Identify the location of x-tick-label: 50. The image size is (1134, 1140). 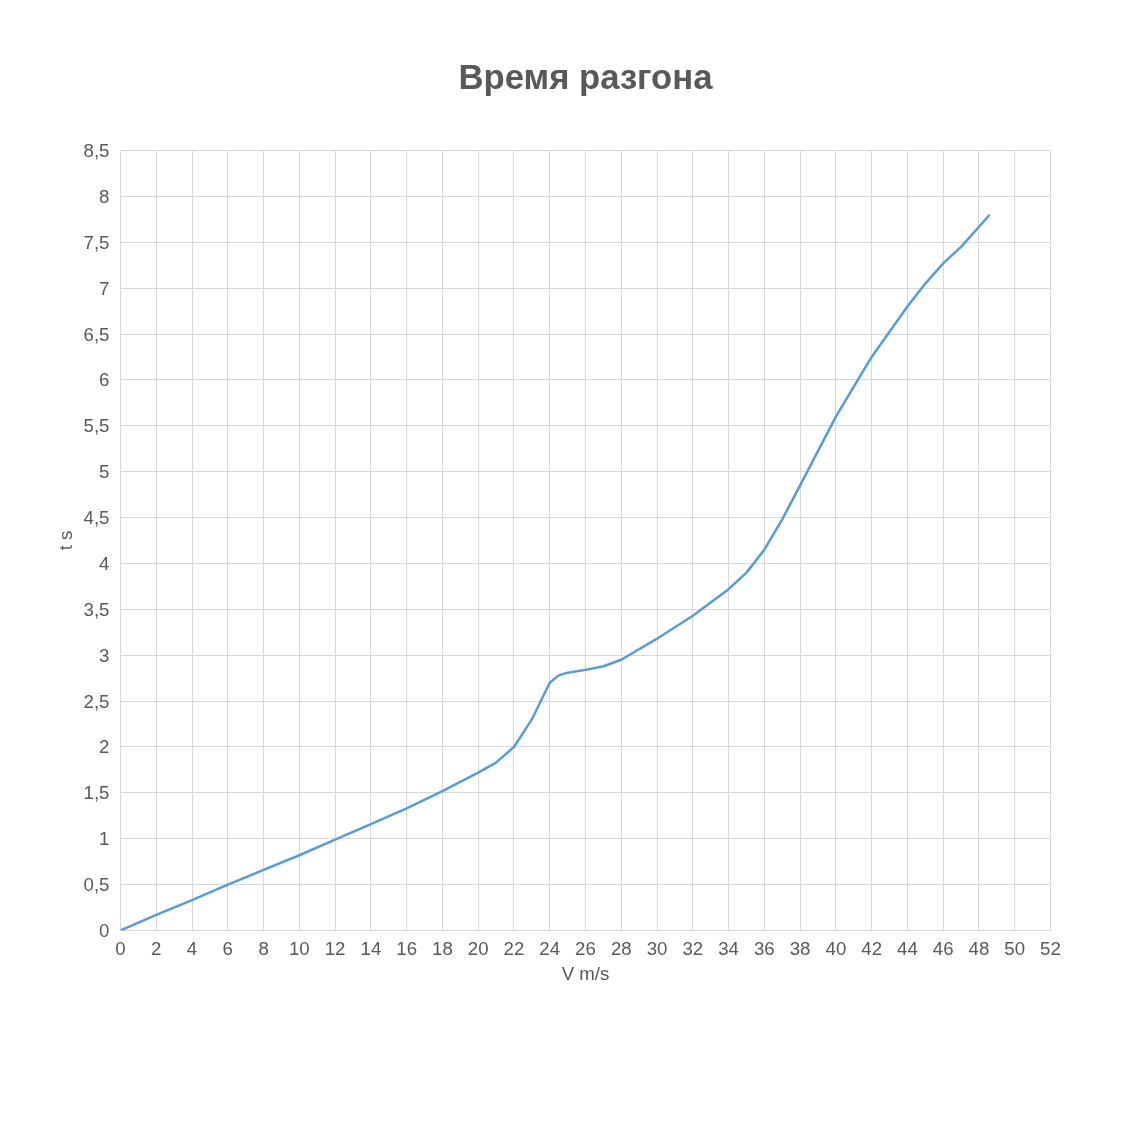
(1015, 948).